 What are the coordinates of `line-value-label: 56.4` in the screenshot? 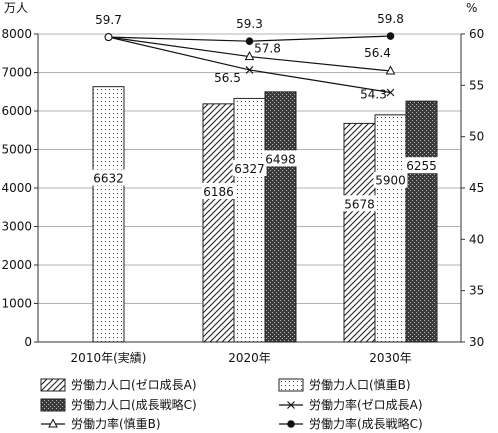 It's located at (377, 53).